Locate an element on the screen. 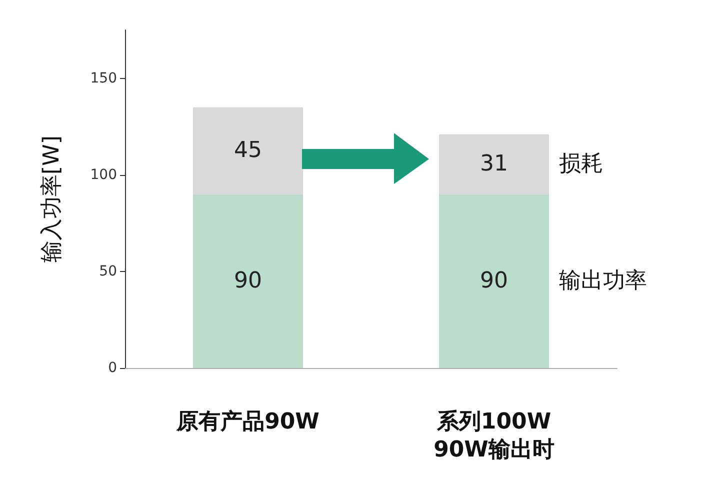  y-tick-label: 150 is located at coordinates (103, 78).